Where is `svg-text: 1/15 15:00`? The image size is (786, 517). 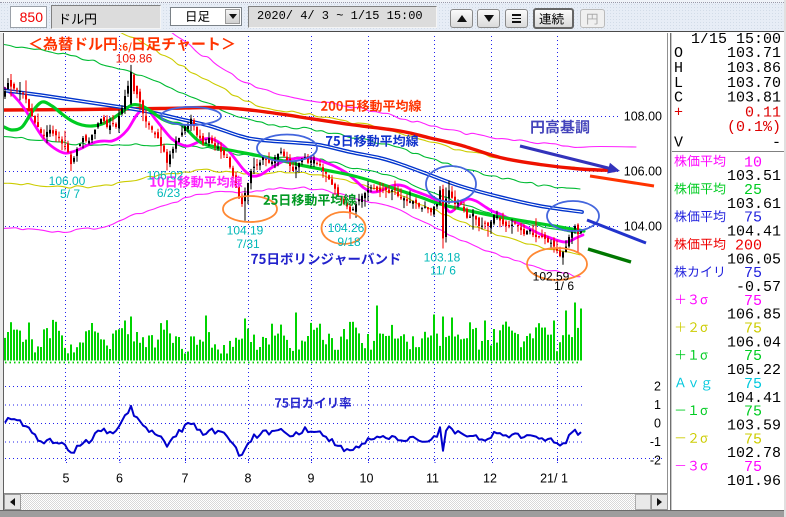
svg-text: 1/15 15:00 is located at coordinates (736, 40).